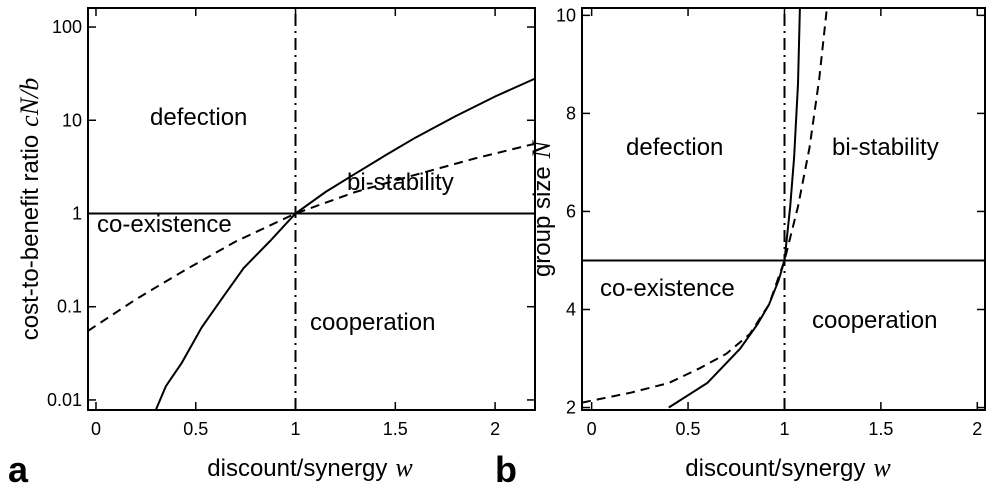  Describe the element at coordinates (734, 208) in the screenshot. I see `curve` at that location.